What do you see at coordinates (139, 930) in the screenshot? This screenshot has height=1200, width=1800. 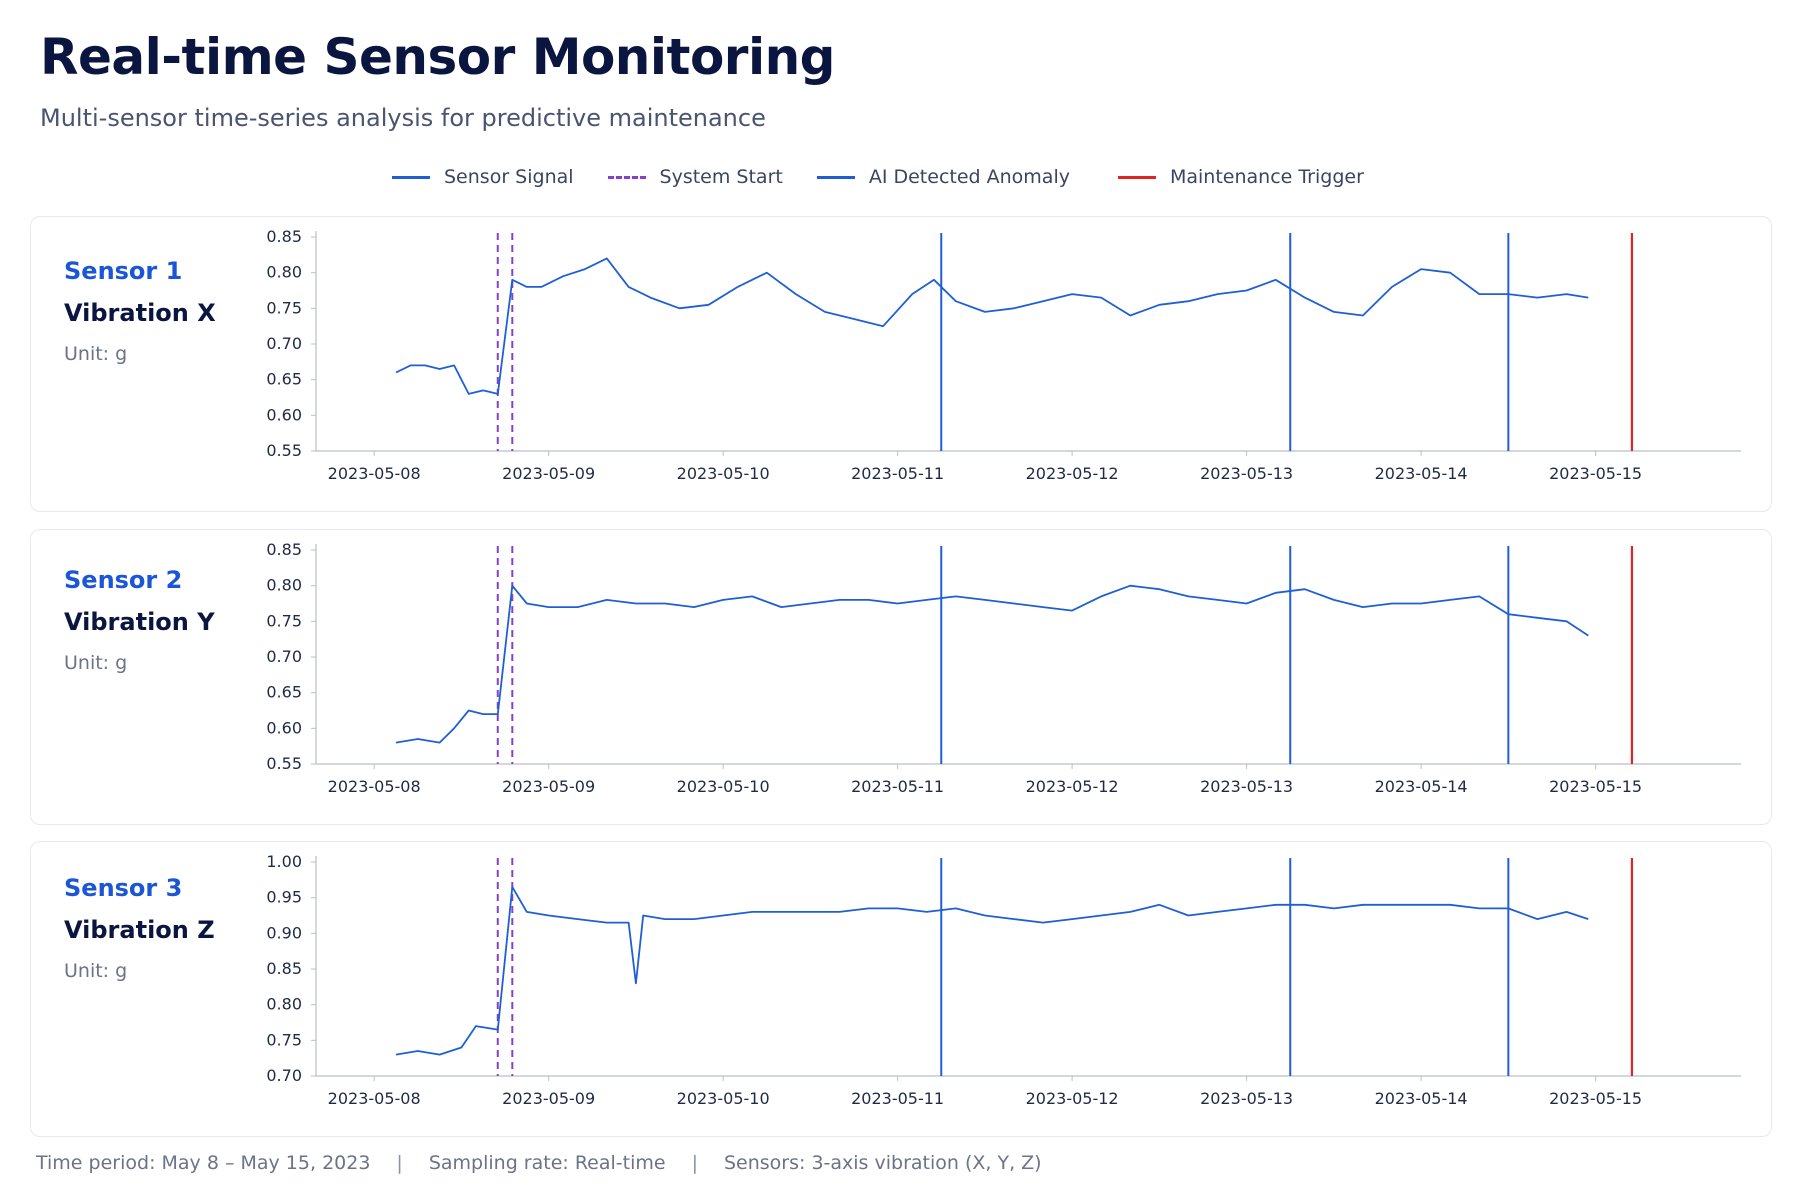 I see `sensor-name: Vibration Z` at bounding box center [139, 930].